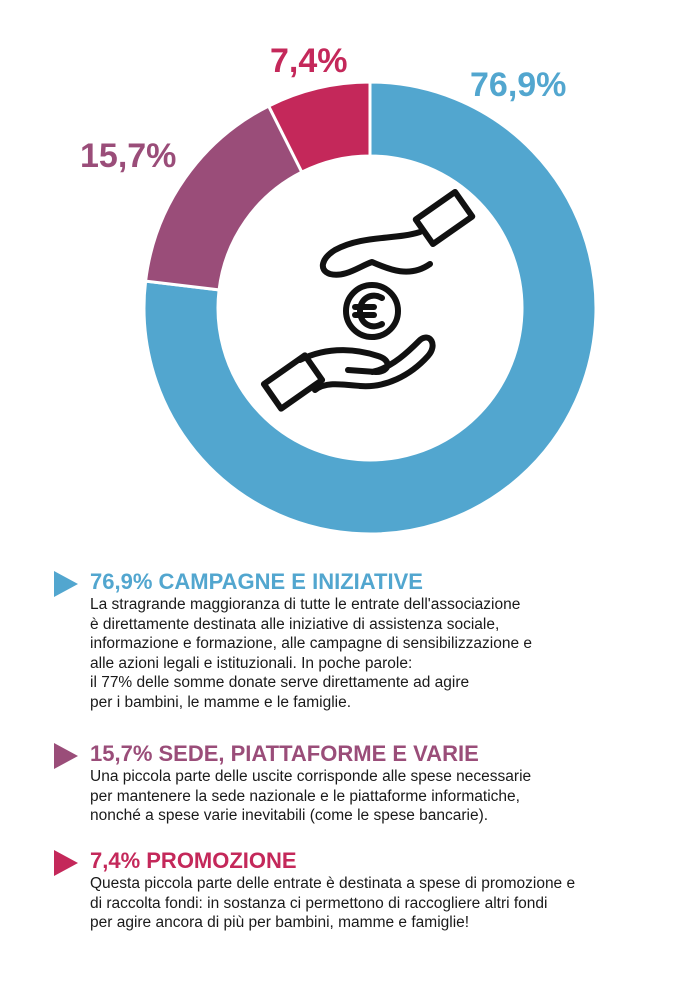 Image resolution: width=679 pixels, height=982 pixels. Describe the element at coordinates (128, 156) in the screenshot. I see `label-sede: 15,7%` at that location.